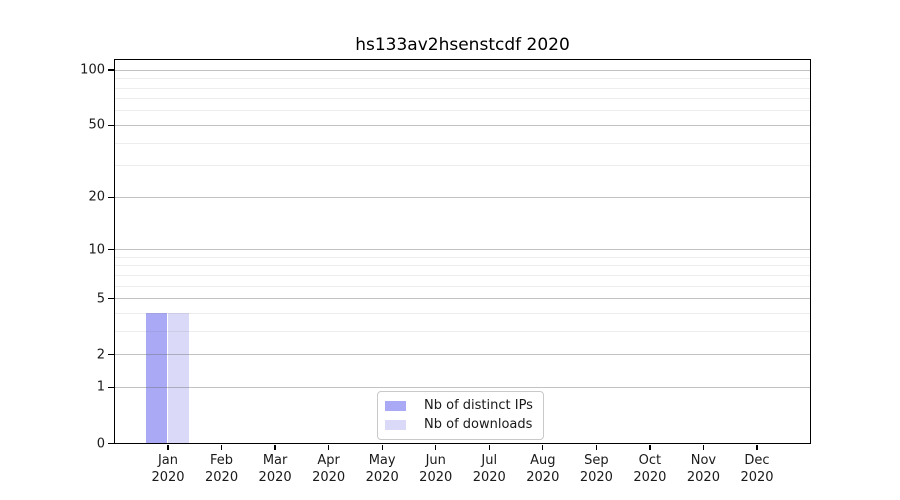  I want to click on y-tick-label-100: 100, so click(92, 70).